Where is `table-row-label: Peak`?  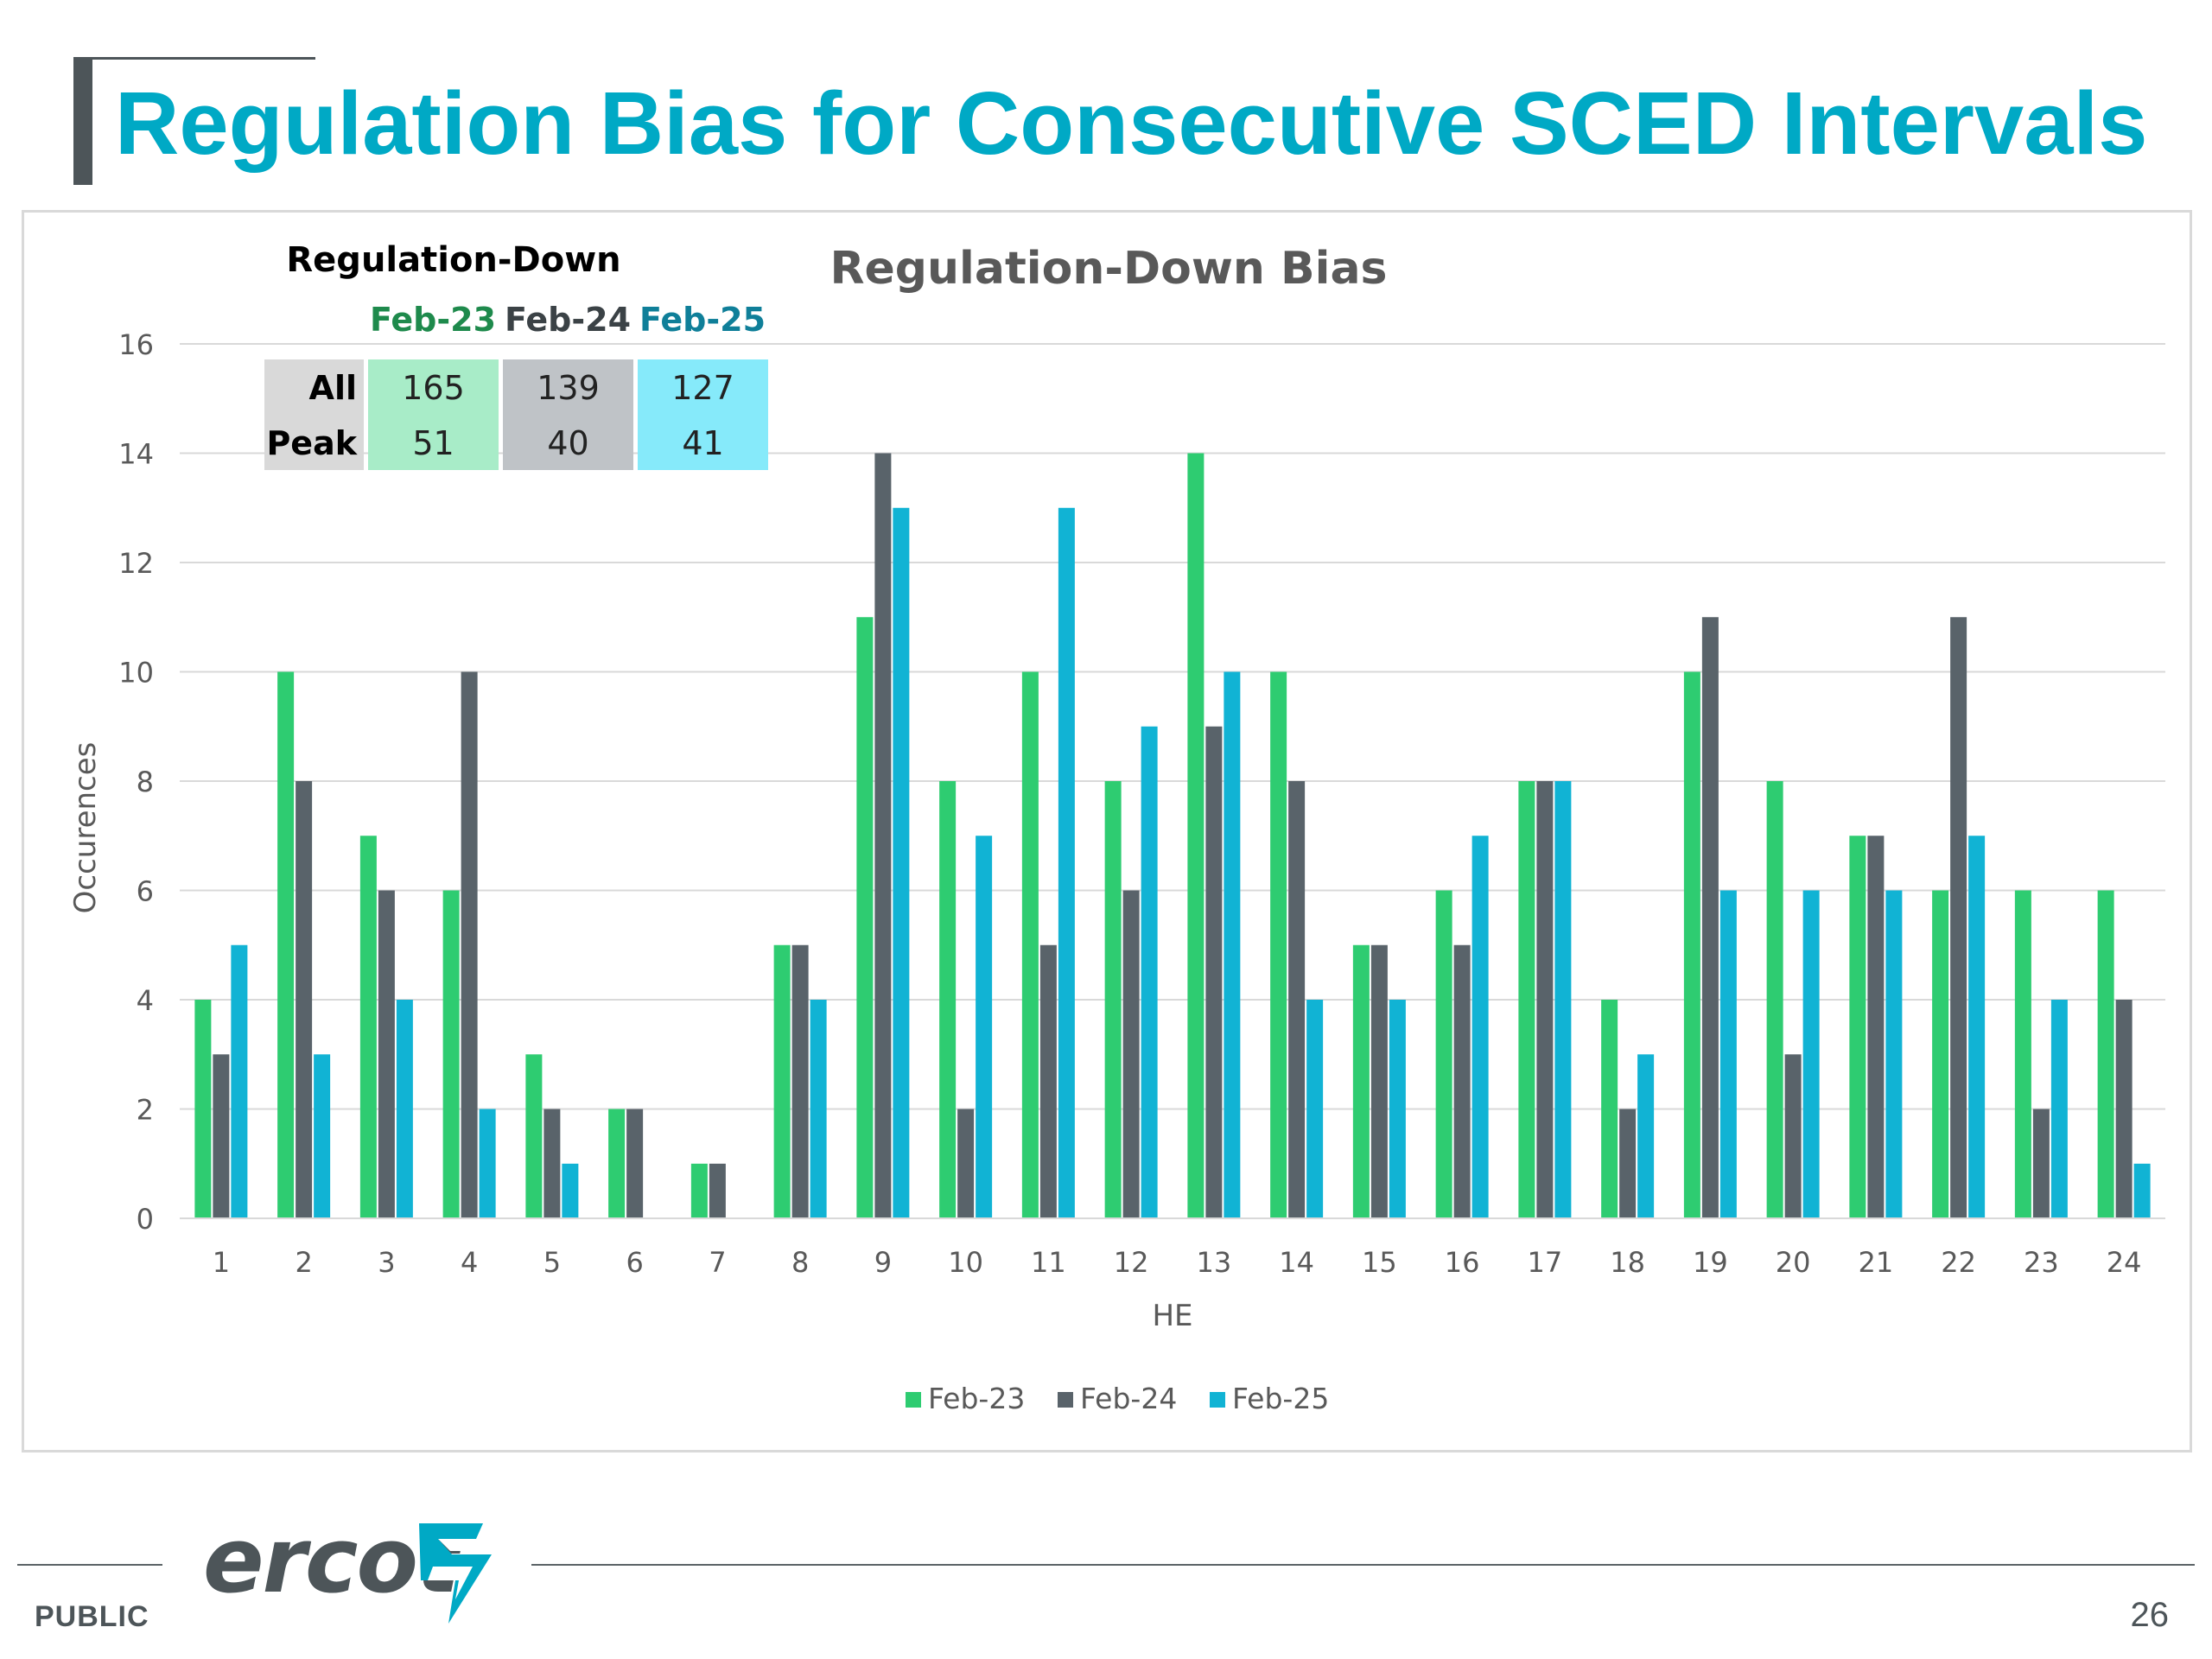
table-row-label: Peak is located at coordinates (311, 443).